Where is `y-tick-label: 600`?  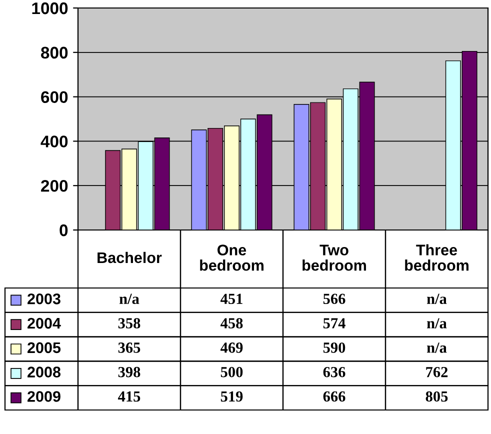 y-tick-label: 600 is located at coordinates (54, 97).